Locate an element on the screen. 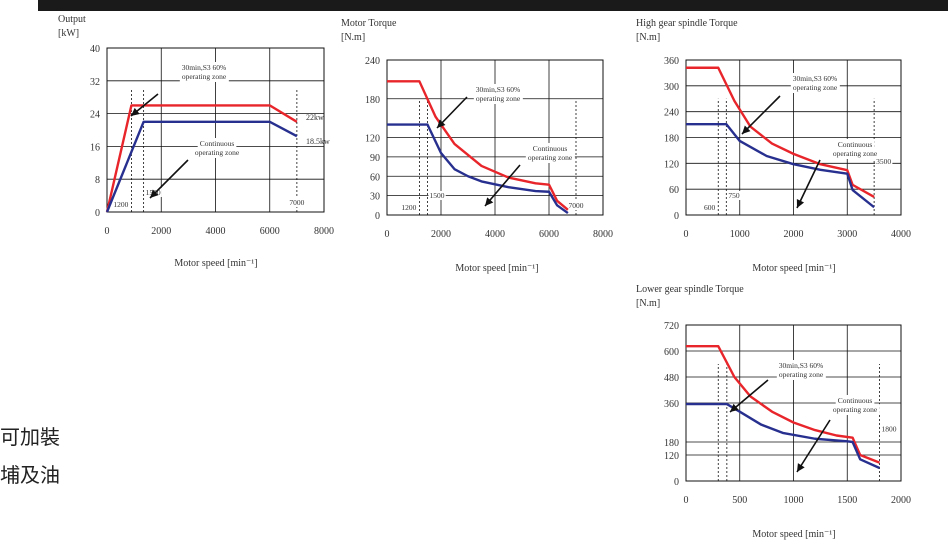 The image size is (948, 541). chart-title: Motor Torque is located at coordinates (369, 23).